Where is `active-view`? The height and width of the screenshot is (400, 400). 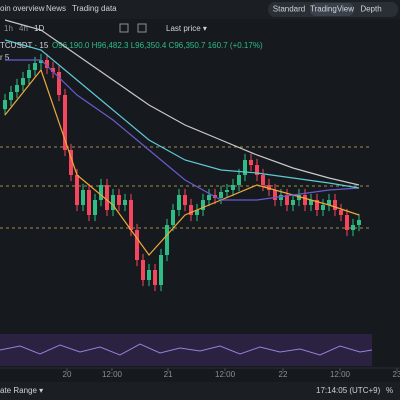
active-view is located at coordinates (332, 9).